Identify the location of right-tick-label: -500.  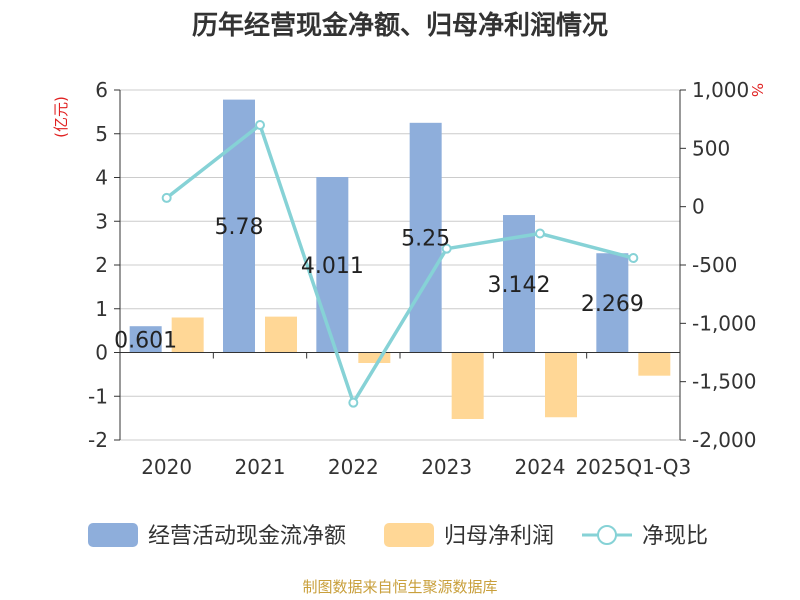
(714, 265).